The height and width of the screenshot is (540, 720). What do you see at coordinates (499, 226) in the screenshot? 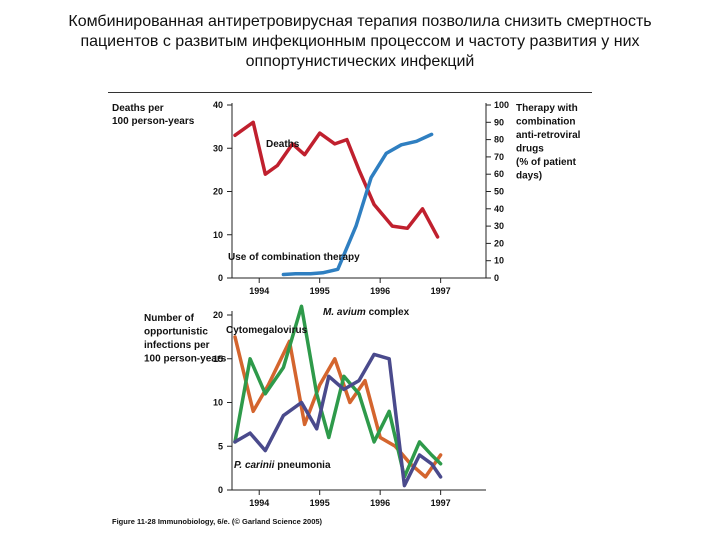
I see `right-y-tick-label: 30` at bounding box center [499, 226].